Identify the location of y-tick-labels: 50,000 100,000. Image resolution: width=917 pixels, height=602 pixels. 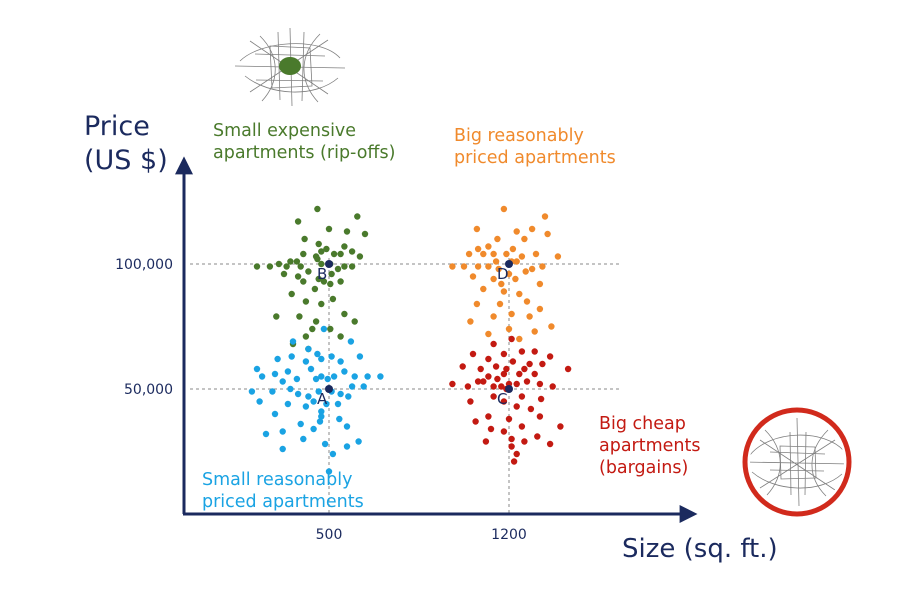
(144, 327).